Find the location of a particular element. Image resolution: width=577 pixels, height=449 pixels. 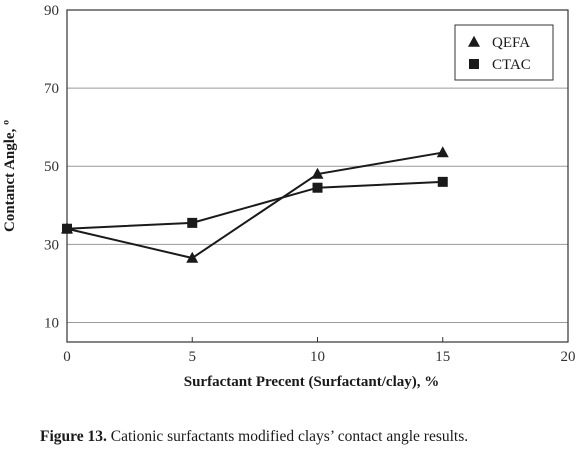

series-ctac is located at coordinates (255, 205).